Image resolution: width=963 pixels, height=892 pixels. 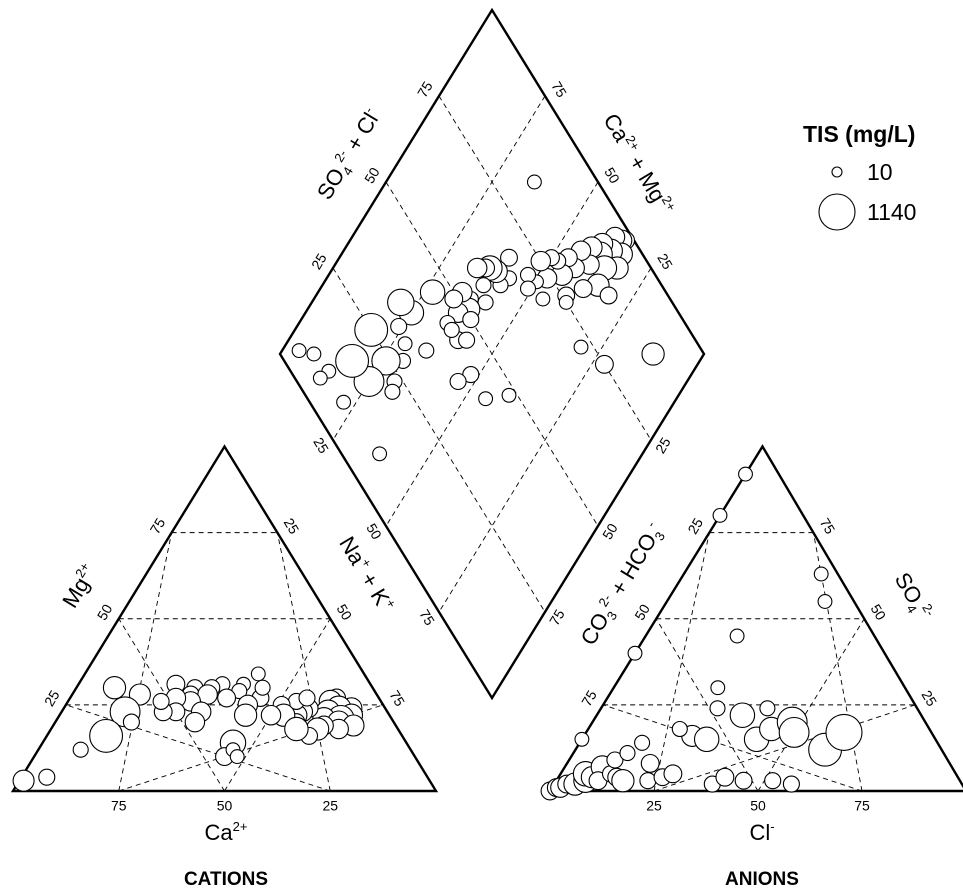 What do you see at coordinates (225, 806) in the screenshot?
I see `cation-bottom-tick-50: 50` at bounding box center [225, 806].